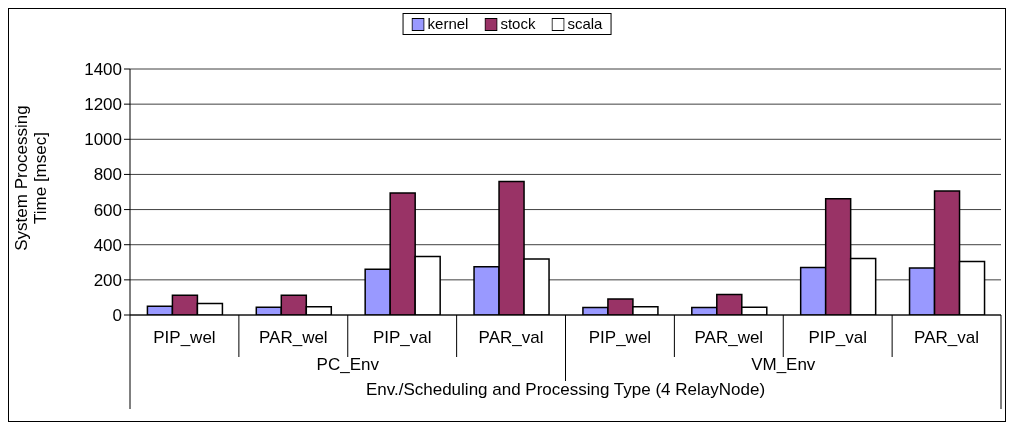  What do you see at coordinates (117, 316) in the screenshot?
I see `y-tick-label: 0` at bounding box center [117, 316].